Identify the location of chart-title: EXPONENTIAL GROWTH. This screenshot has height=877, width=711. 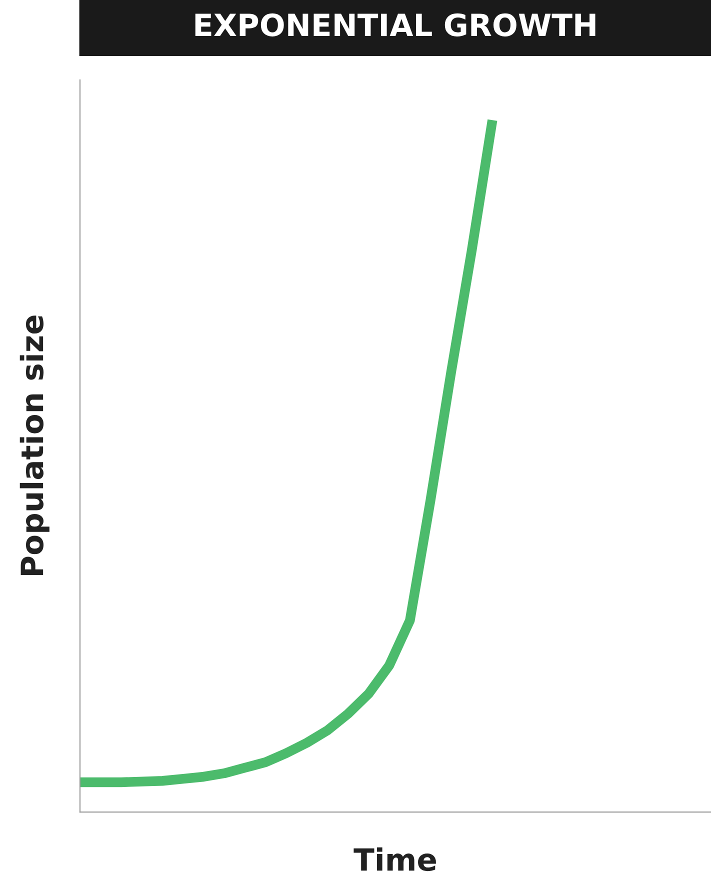
(395, 24).